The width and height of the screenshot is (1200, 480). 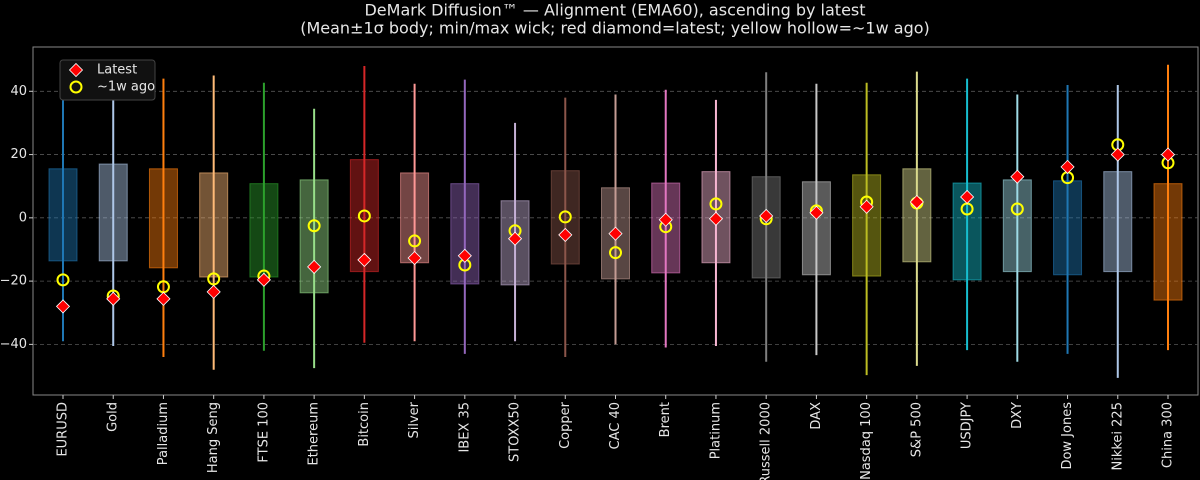 What do you see at coordinates (464, 427) in the screenshot?
I see `x-tick-label: IBEX 35` at bounding box center [464, 427].